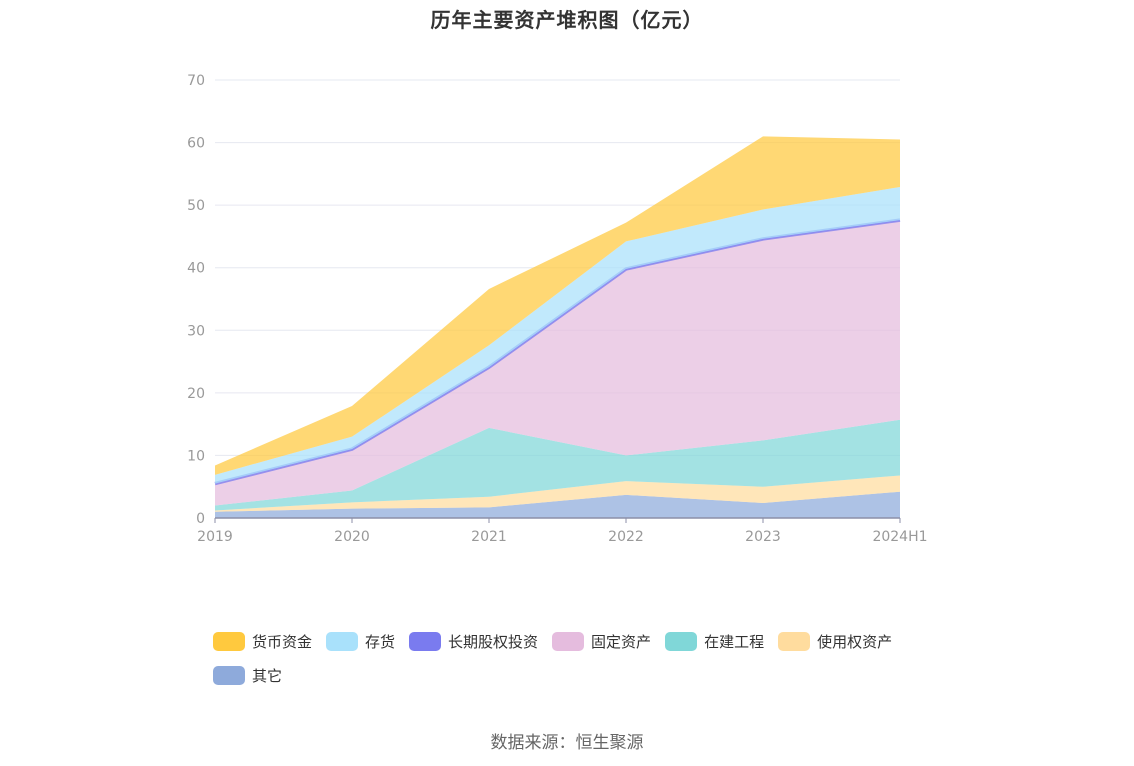 This screenshot has width=1134, height=766. What do you see at coordinates (621, 641) in the screenshot?
I see `legend-label: 固定资产` at bounding box center [621, 641].